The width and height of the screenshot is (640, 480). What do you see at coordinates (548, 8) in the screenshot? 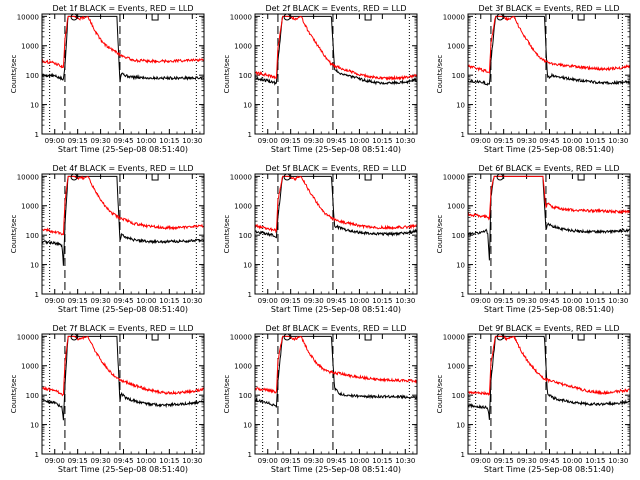
I see `panel-title: Det 3f BLACK = Events, RED = LLD` at bounding box center [548, 8].